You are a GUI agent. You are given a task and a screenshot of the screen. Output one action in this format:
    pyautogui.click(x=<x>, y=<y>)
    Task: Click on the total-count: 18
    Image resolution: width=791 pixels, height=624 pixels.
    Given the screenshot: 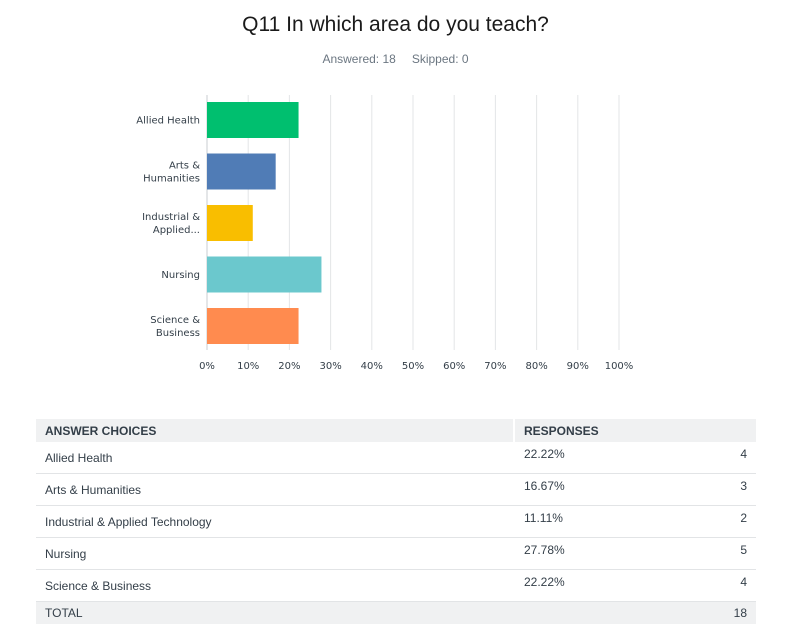 What is the action you would take?
    pyautogui.click(x=635, y=613)
    